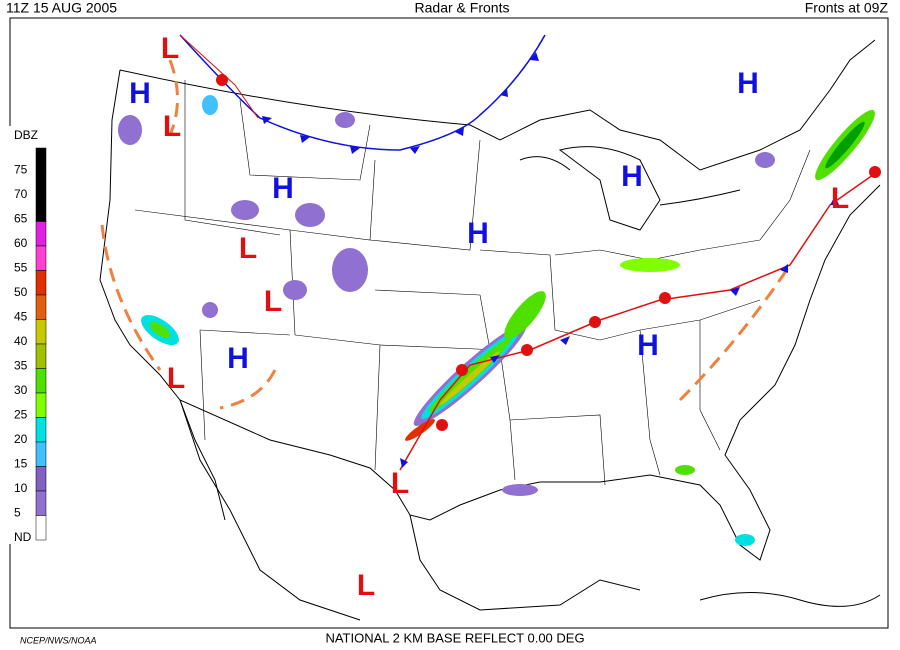 The height and width of the screenshot is (650, 900). Describe the element at coordinates (21, 268) in the screenshot. I see `legend-label: 55` at that location.